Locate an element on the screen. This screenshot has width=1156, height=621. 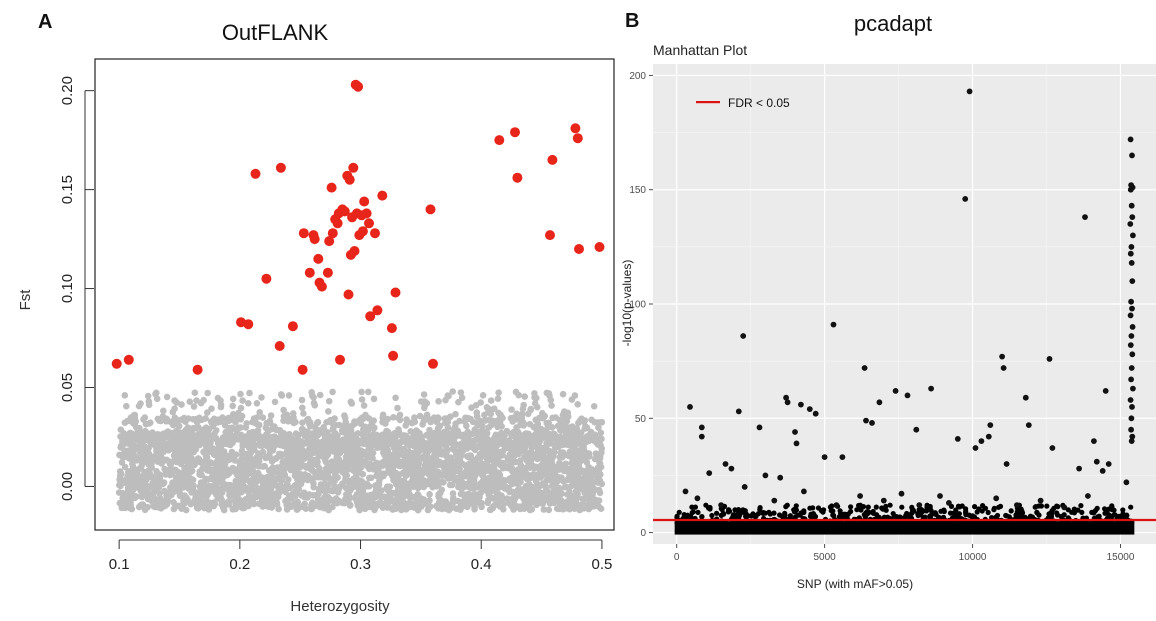
y-tick-label: 0.05 is located at coordinates (67, 387).